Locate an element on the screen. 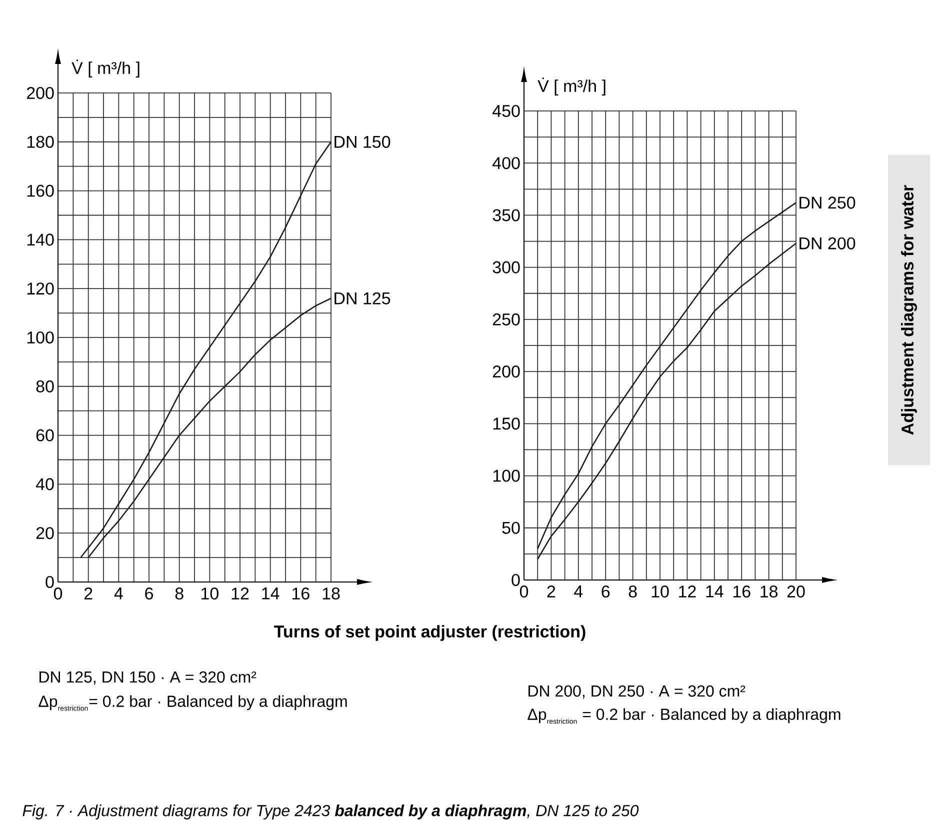  series-label: DN 150 is located at coordinates (362, 142).